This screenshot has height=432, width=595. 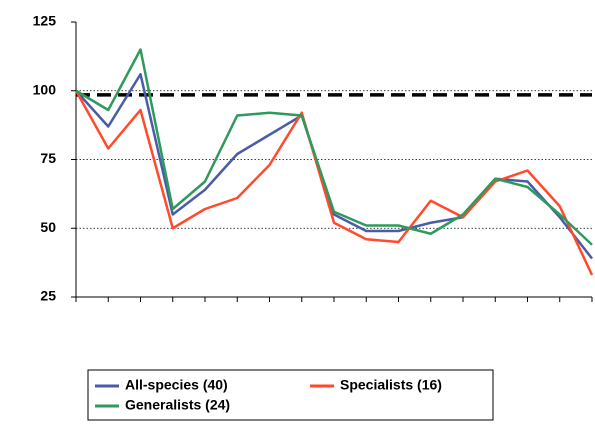 What do you see at coordinates (48, 227) in the screenshot?
I see `y-tick-label: 50` at bounding box center [48, 227].